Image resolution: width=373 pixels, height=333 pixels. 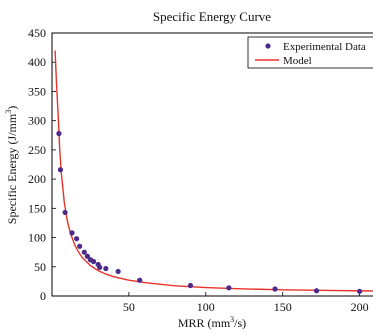 What do you see at coordinates (11, 165) in the screenshot?
I see `y-axis-label: Specific Energy (J/mm3)` at bounding box center [11, 165].